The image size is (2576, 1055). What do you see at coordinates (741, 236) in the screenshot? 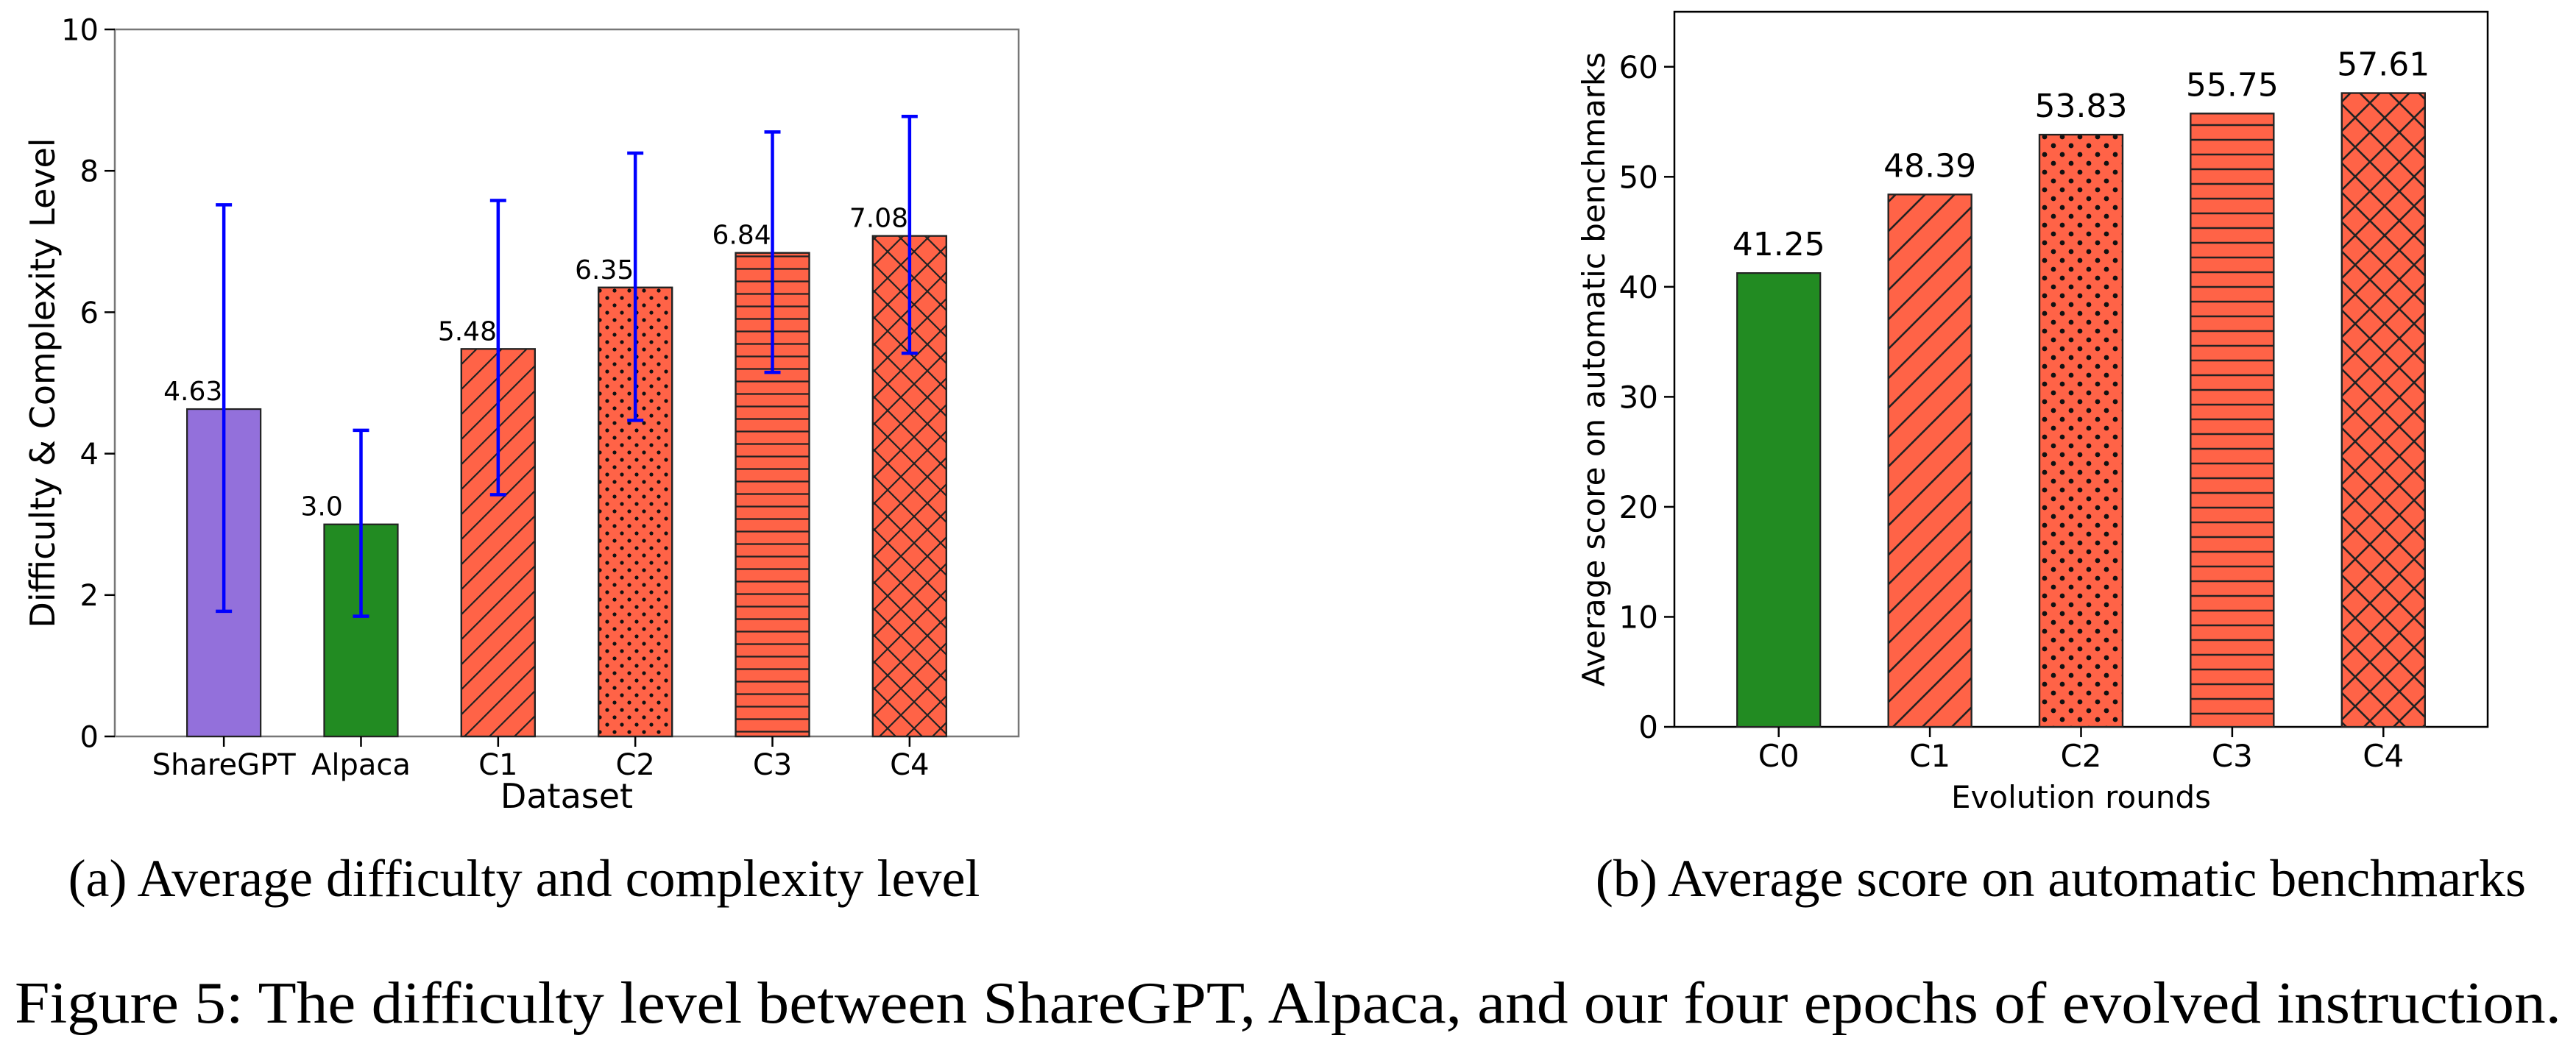
I see `data-label: 6.84` at bounding box center [741, 236].